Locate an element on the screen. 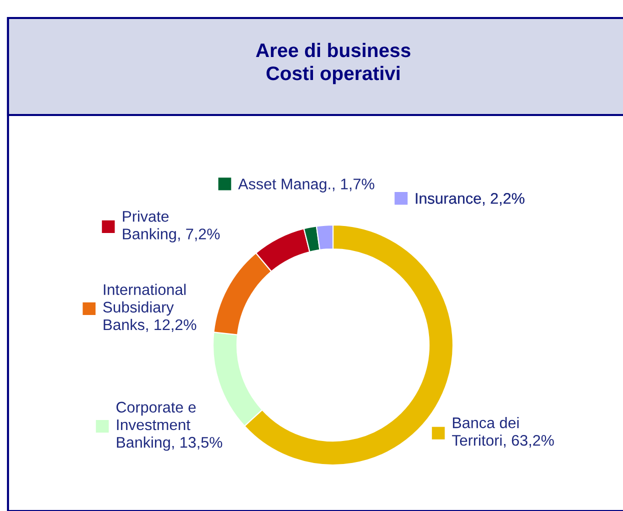 The image size is (623, 511). chart-subtitle: Costi operativi is located at coordinates (333, 75).